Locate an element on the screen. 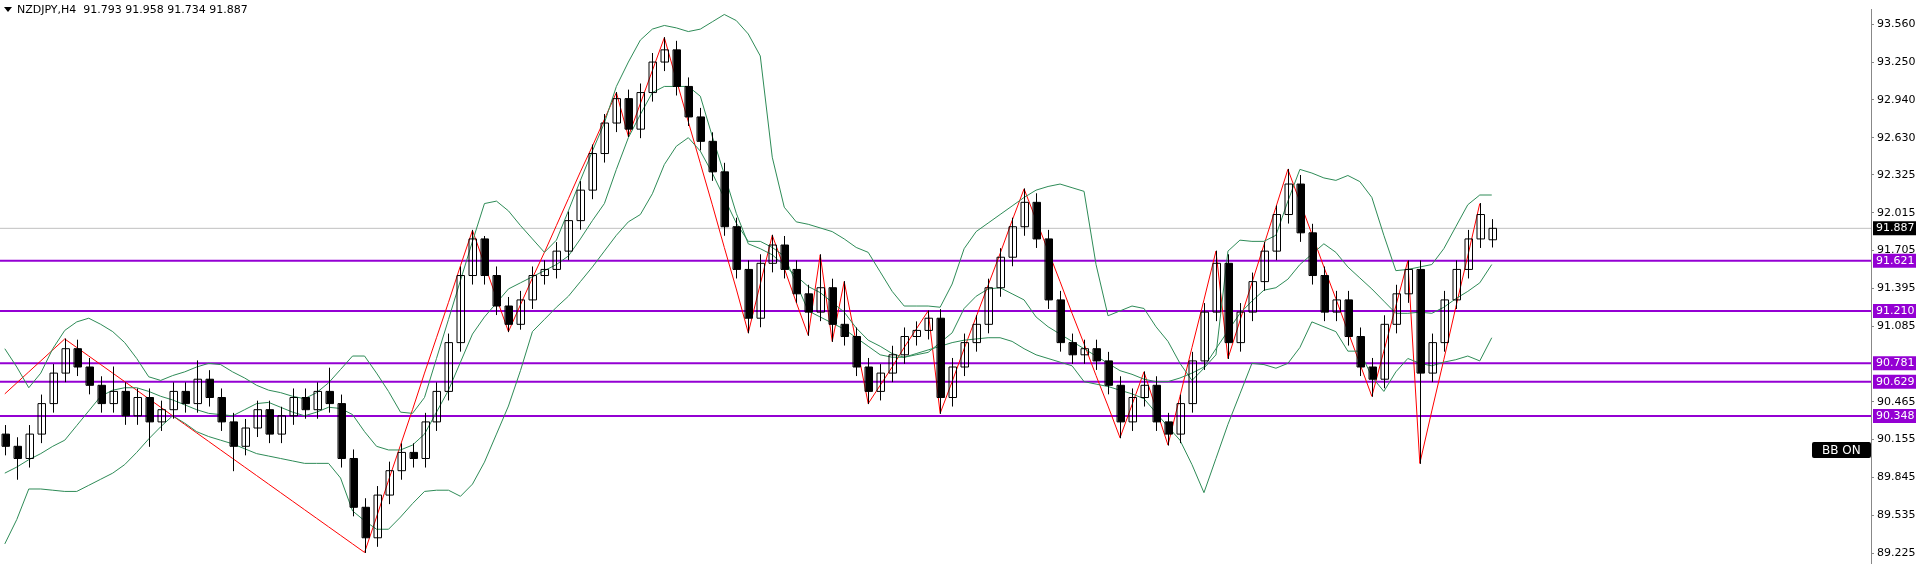  y-tick-label: 92.630 is located at coordinates (1896, 137).